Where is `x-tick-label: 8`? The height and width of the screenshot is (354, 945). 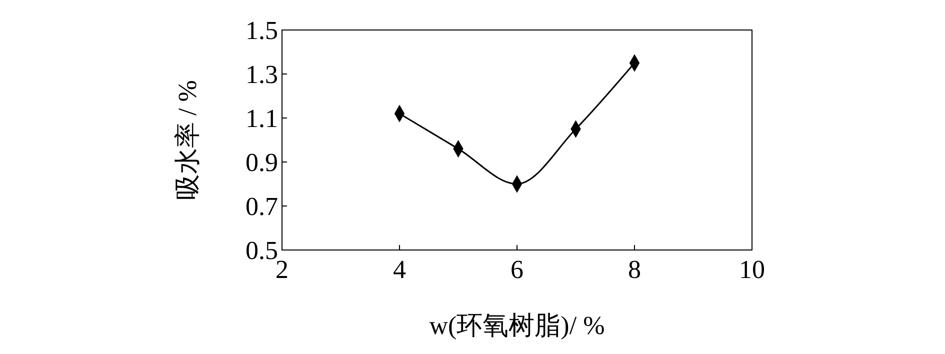 x-tick-label: 8 is located at coordinates (634, 269).